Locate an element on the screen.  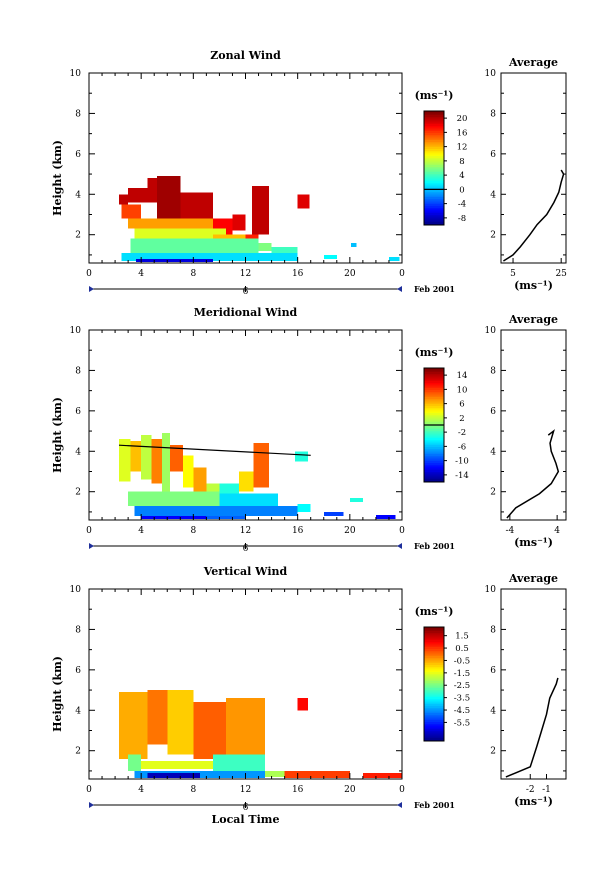
colorbar: 20 16 12 8 4 0 -4 -8 is located at coordinates (445, 168).